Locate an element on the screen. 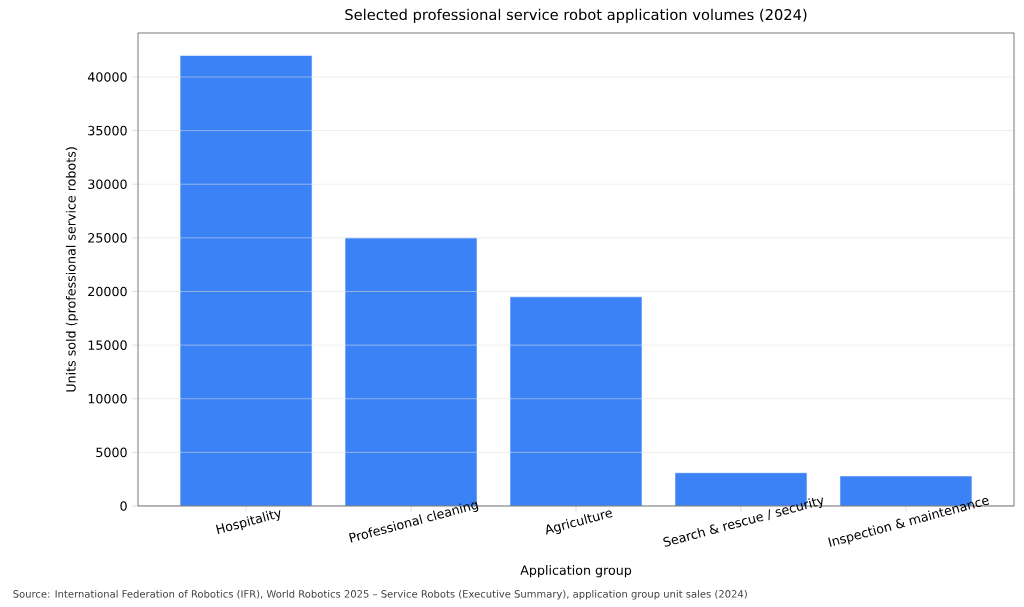 The width and height of the screenshot is (1024, 607). y-tick-label: 10000 is located at coordinates (107, 398).